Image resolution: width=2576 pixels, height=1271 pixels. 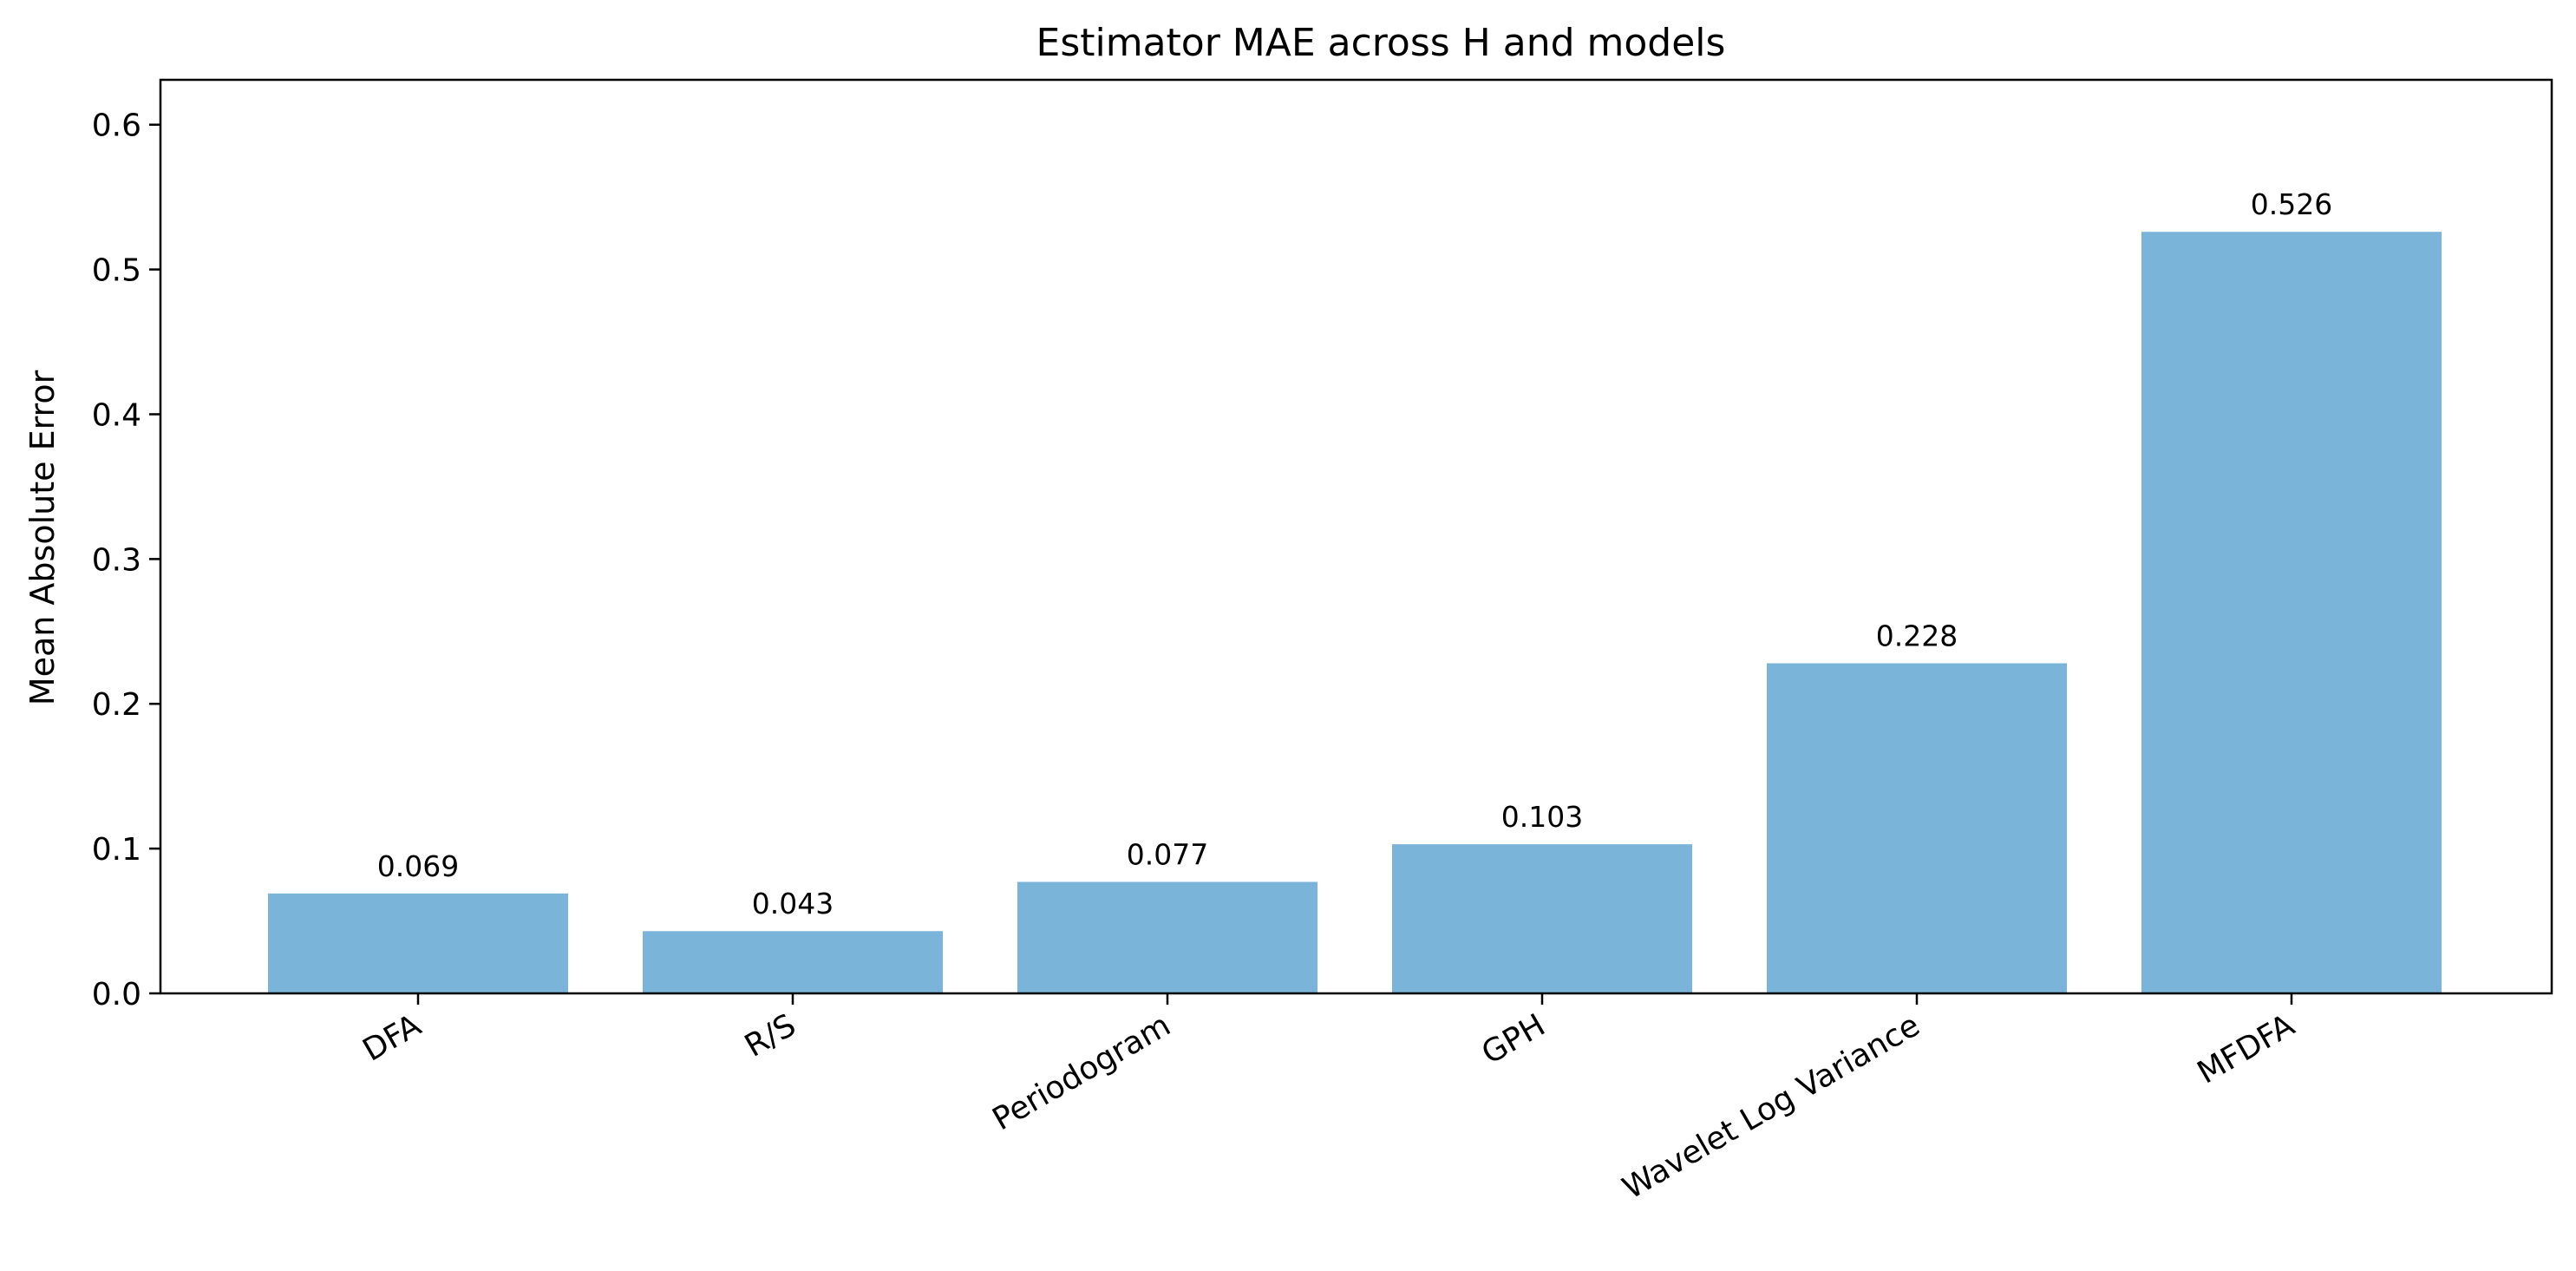 What do you see at coordinates (116, 271) in the screenshot?
I see `y-tick-label-5: 0.5` at bounding box center [116, 271].